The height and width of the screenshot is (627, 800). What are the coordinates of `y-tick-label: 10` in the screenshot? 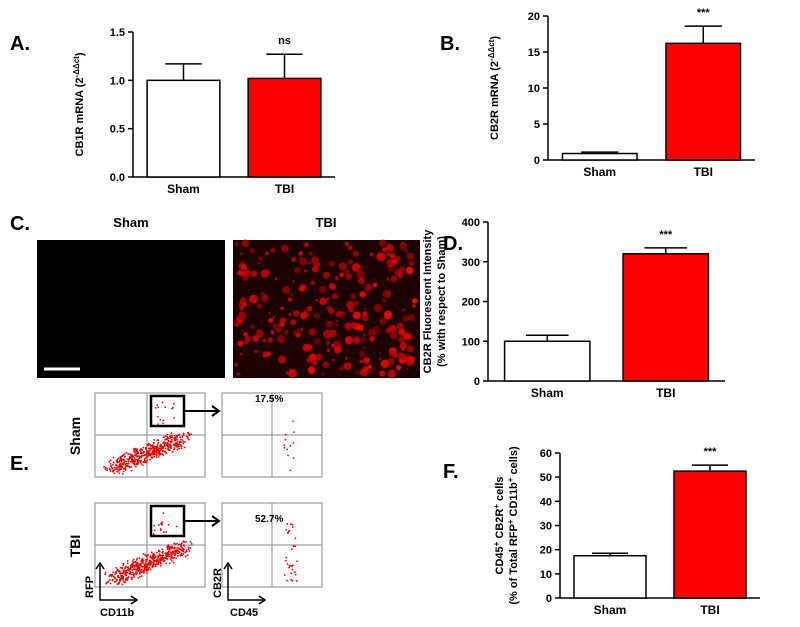 It's located at (546, 575).